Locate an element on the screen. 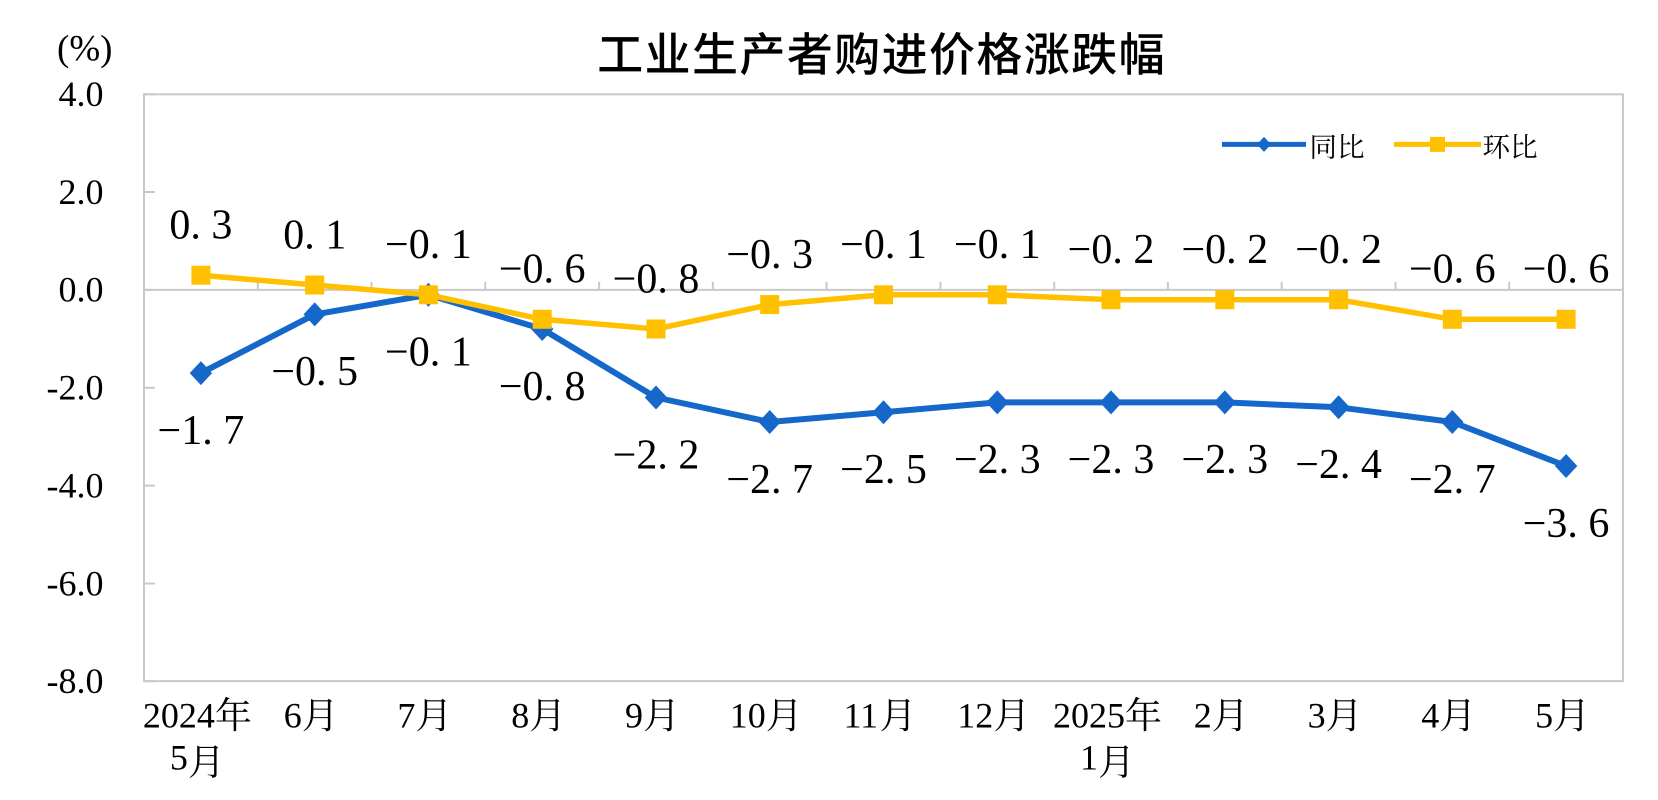 The image size is (1658, 800). svg-text: −2. 5 is located at coordinates (883, 470).